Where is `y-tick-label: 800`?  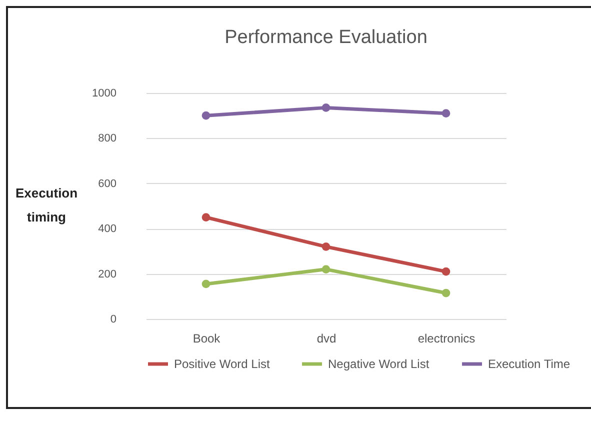 y-tick-label: 800 is located at coordinates (107, 138).